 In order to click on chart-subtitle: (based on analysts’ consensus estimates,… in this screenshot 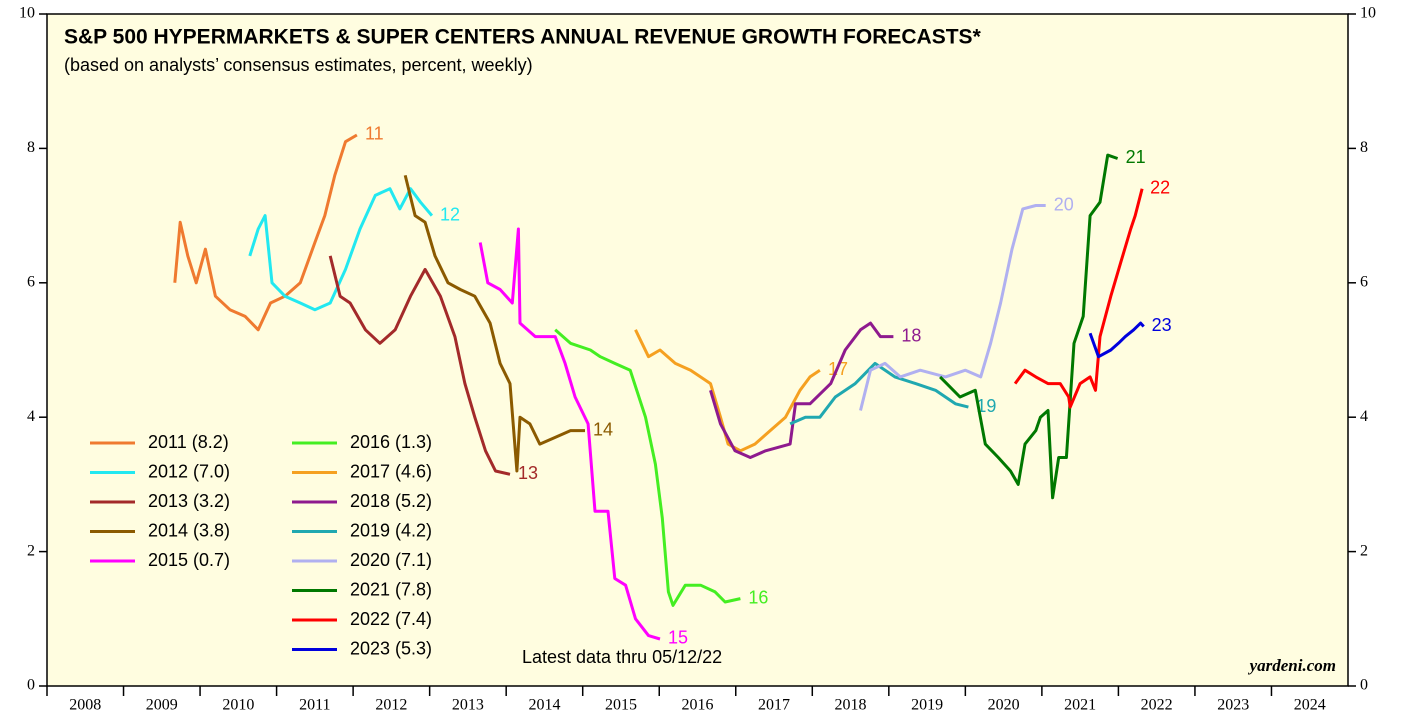, I will do `click(298, 65)`.